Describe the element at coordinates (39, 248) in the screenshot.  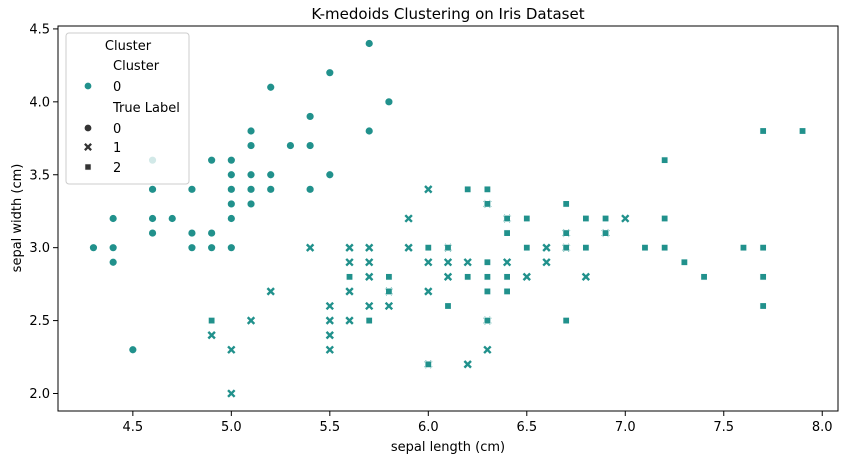
I see `y-tick-label: 3.0` at that location.